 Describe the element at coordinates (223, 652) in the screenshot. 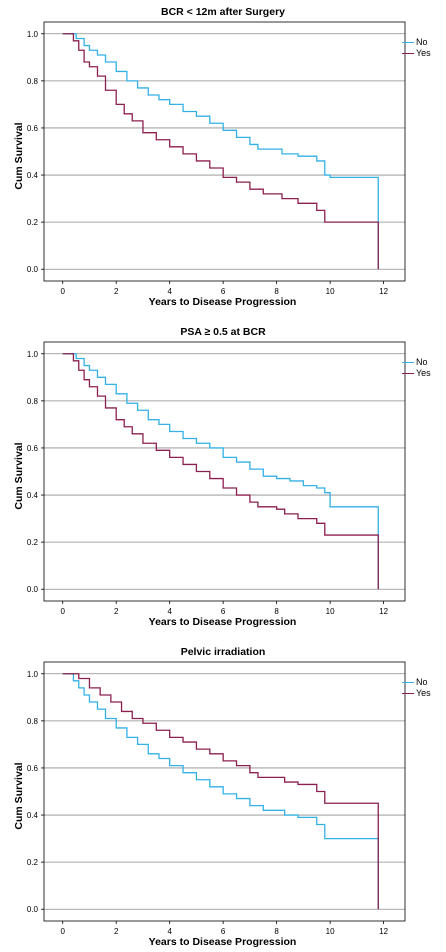

I see `chart-title: Pelvic irradiation` at that location.